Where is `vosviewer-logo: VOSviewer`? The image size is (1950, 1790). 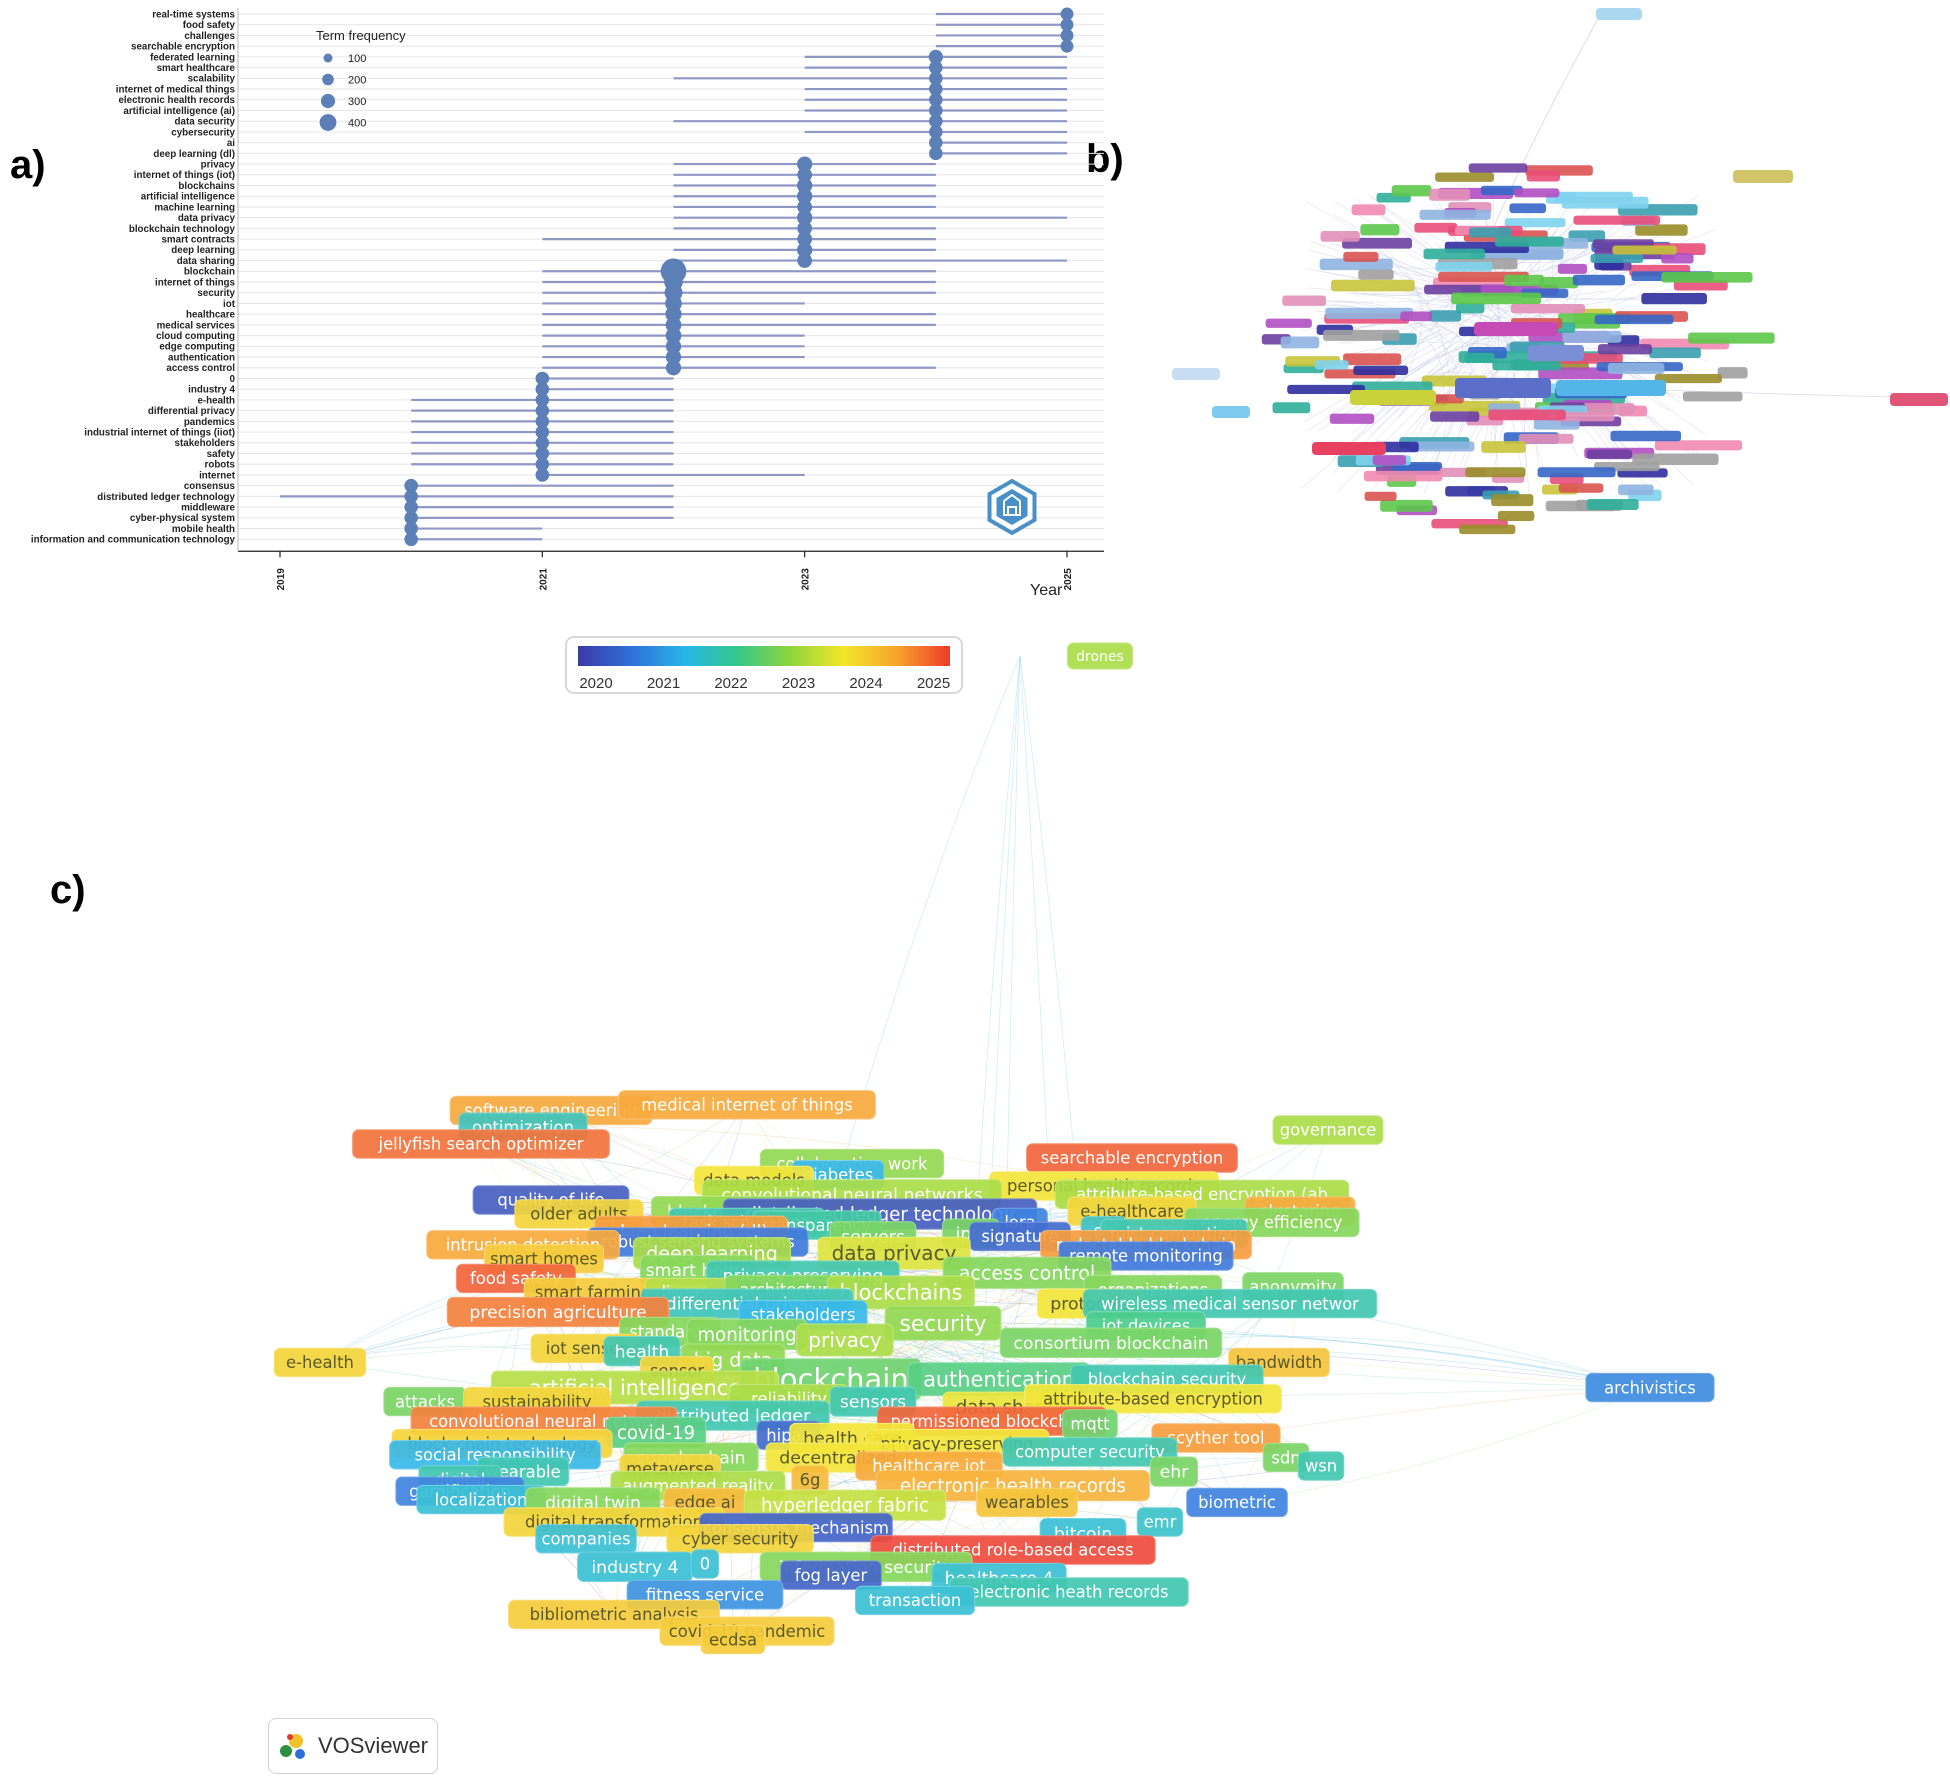 vosviewer-logo: VOSviewer is located at coordinates (353, 1746).